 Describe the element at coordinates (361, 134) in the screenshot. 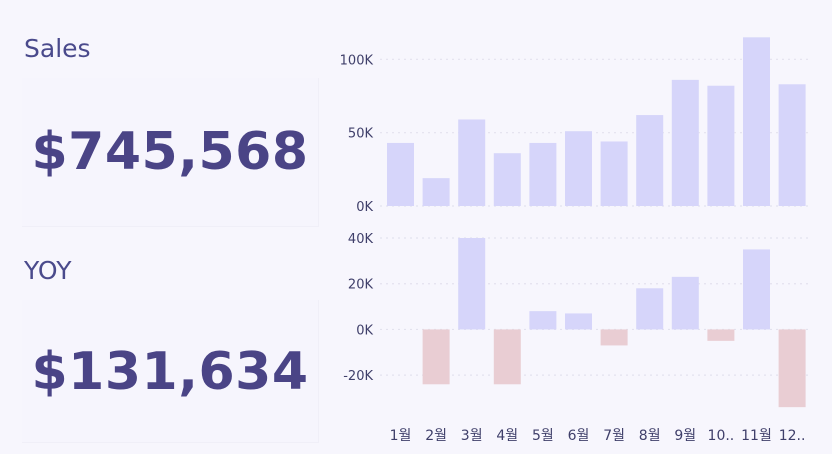

I see `y-tick-label: 50K` at that location.